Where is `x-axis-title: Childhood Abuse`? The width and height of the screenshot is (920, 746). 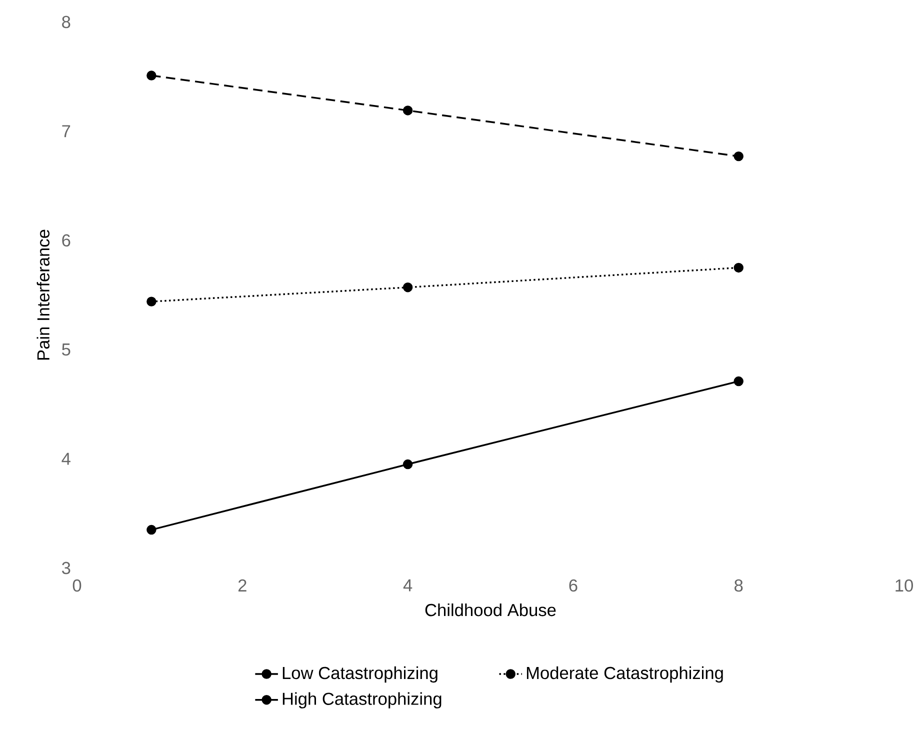 x-axis-title: Childhood Abuse is located at coordinates (490, 609).